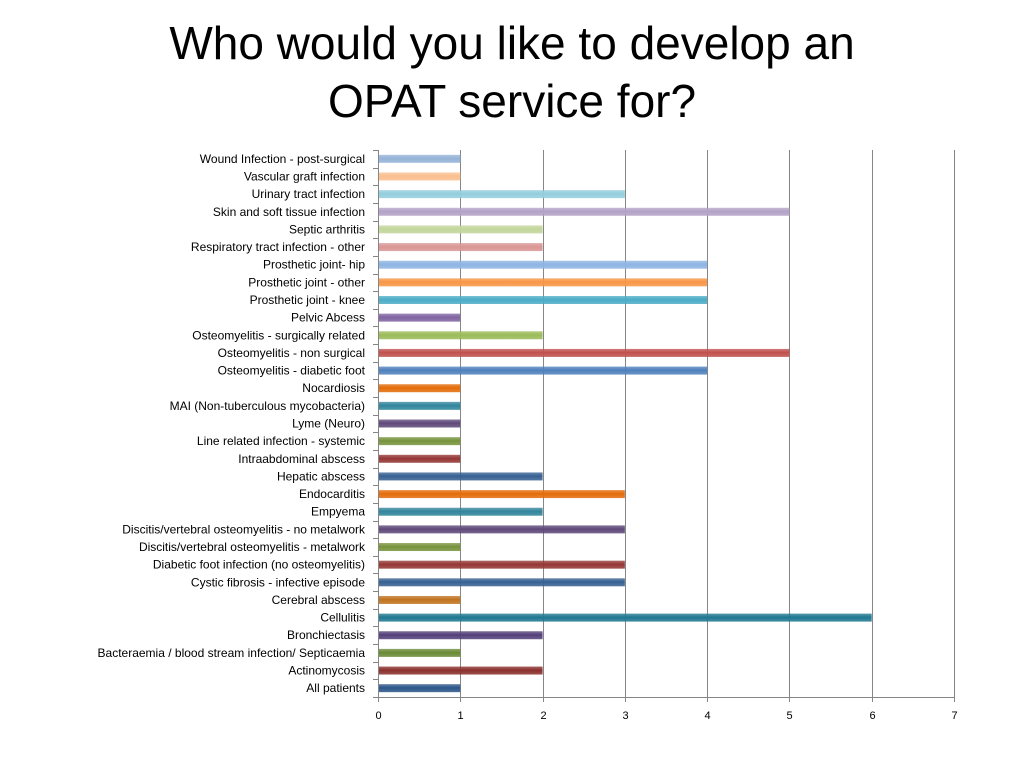 The width and height of the screenshot is (1024, 768). I want to click on category-label: Line related infection - systemic, so click(281, 441).